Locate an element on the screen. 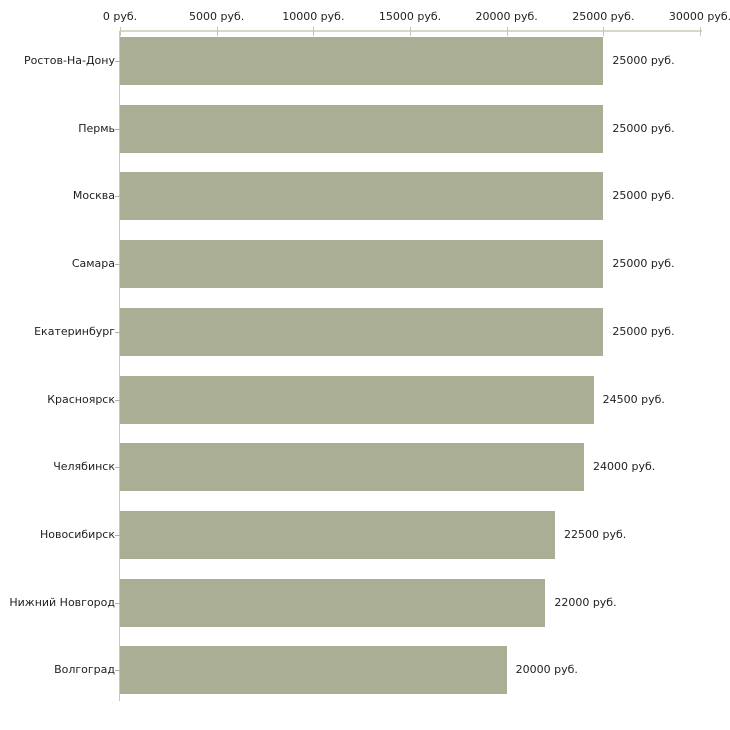 The height and width of the screenshot is (730, 730). value-label: 22000 руб. is located at coordinates (585, 602).